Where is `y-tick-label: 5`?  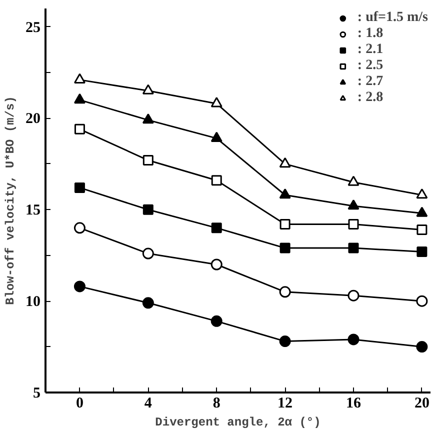
y-tick-label: 5 is located at coordinates (36, 394).